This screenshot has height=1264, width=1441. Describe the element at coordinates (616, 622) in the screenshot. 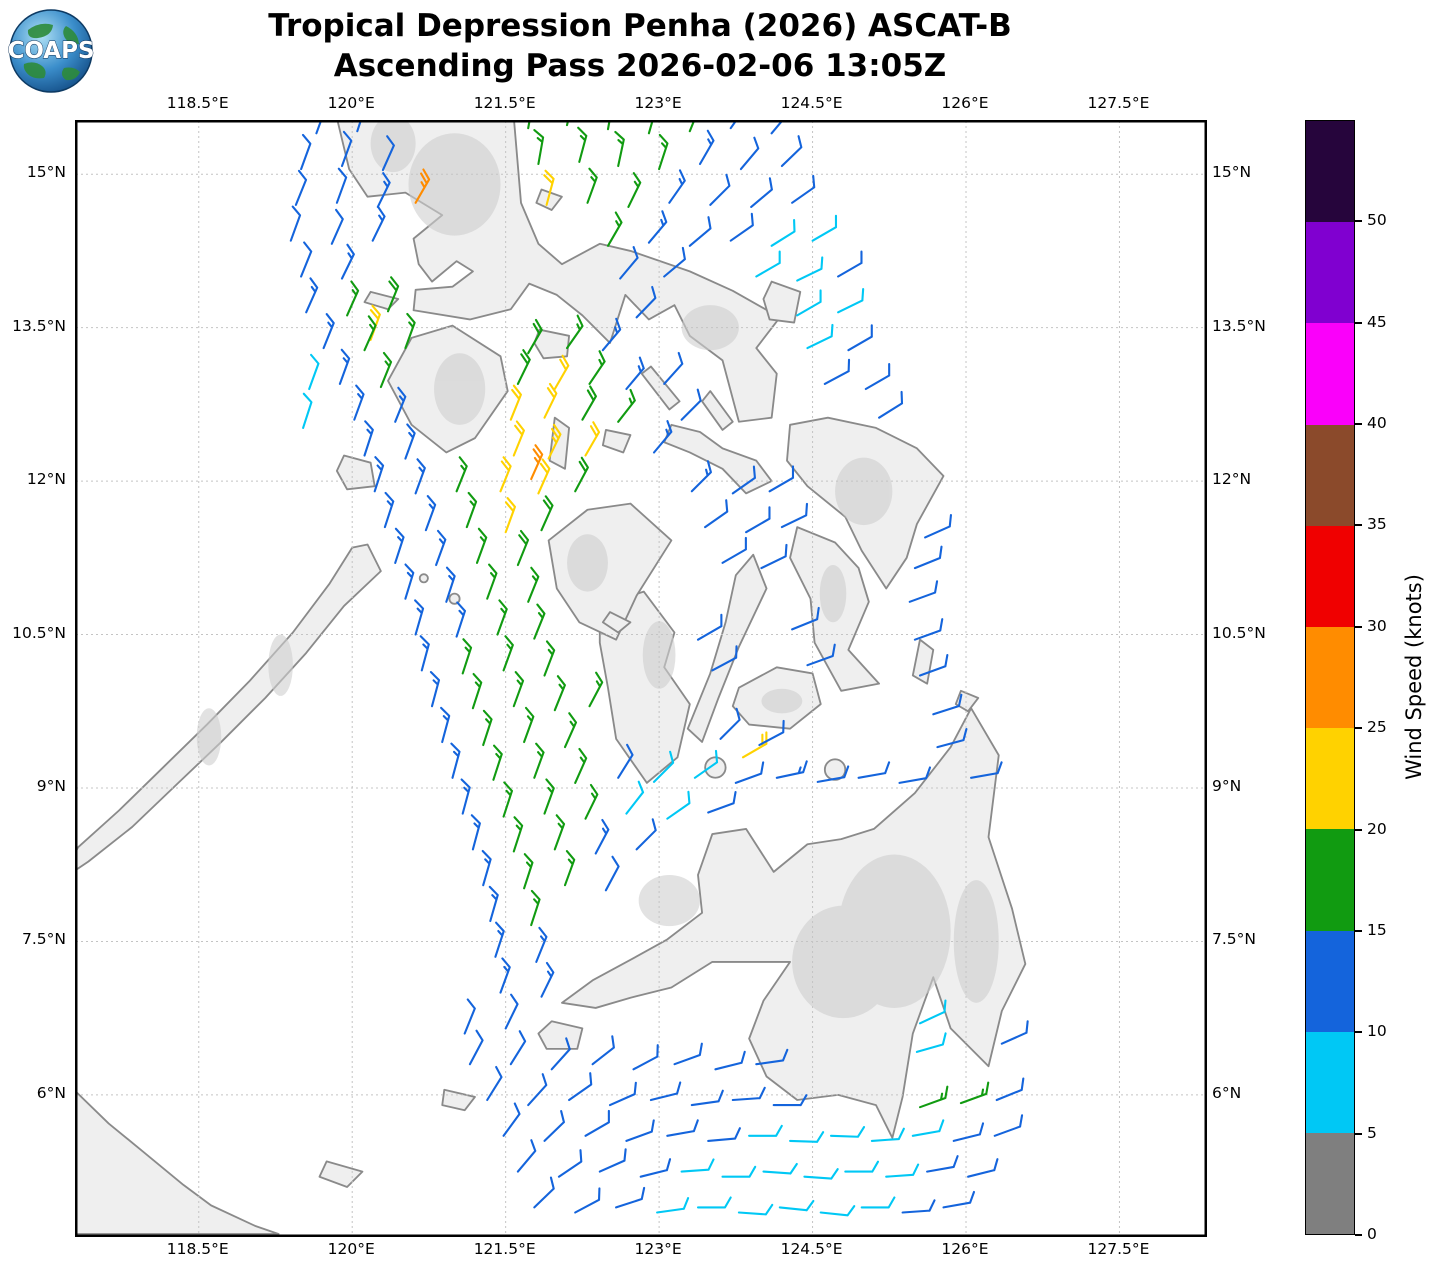

I see `island-guimaras` at that location.